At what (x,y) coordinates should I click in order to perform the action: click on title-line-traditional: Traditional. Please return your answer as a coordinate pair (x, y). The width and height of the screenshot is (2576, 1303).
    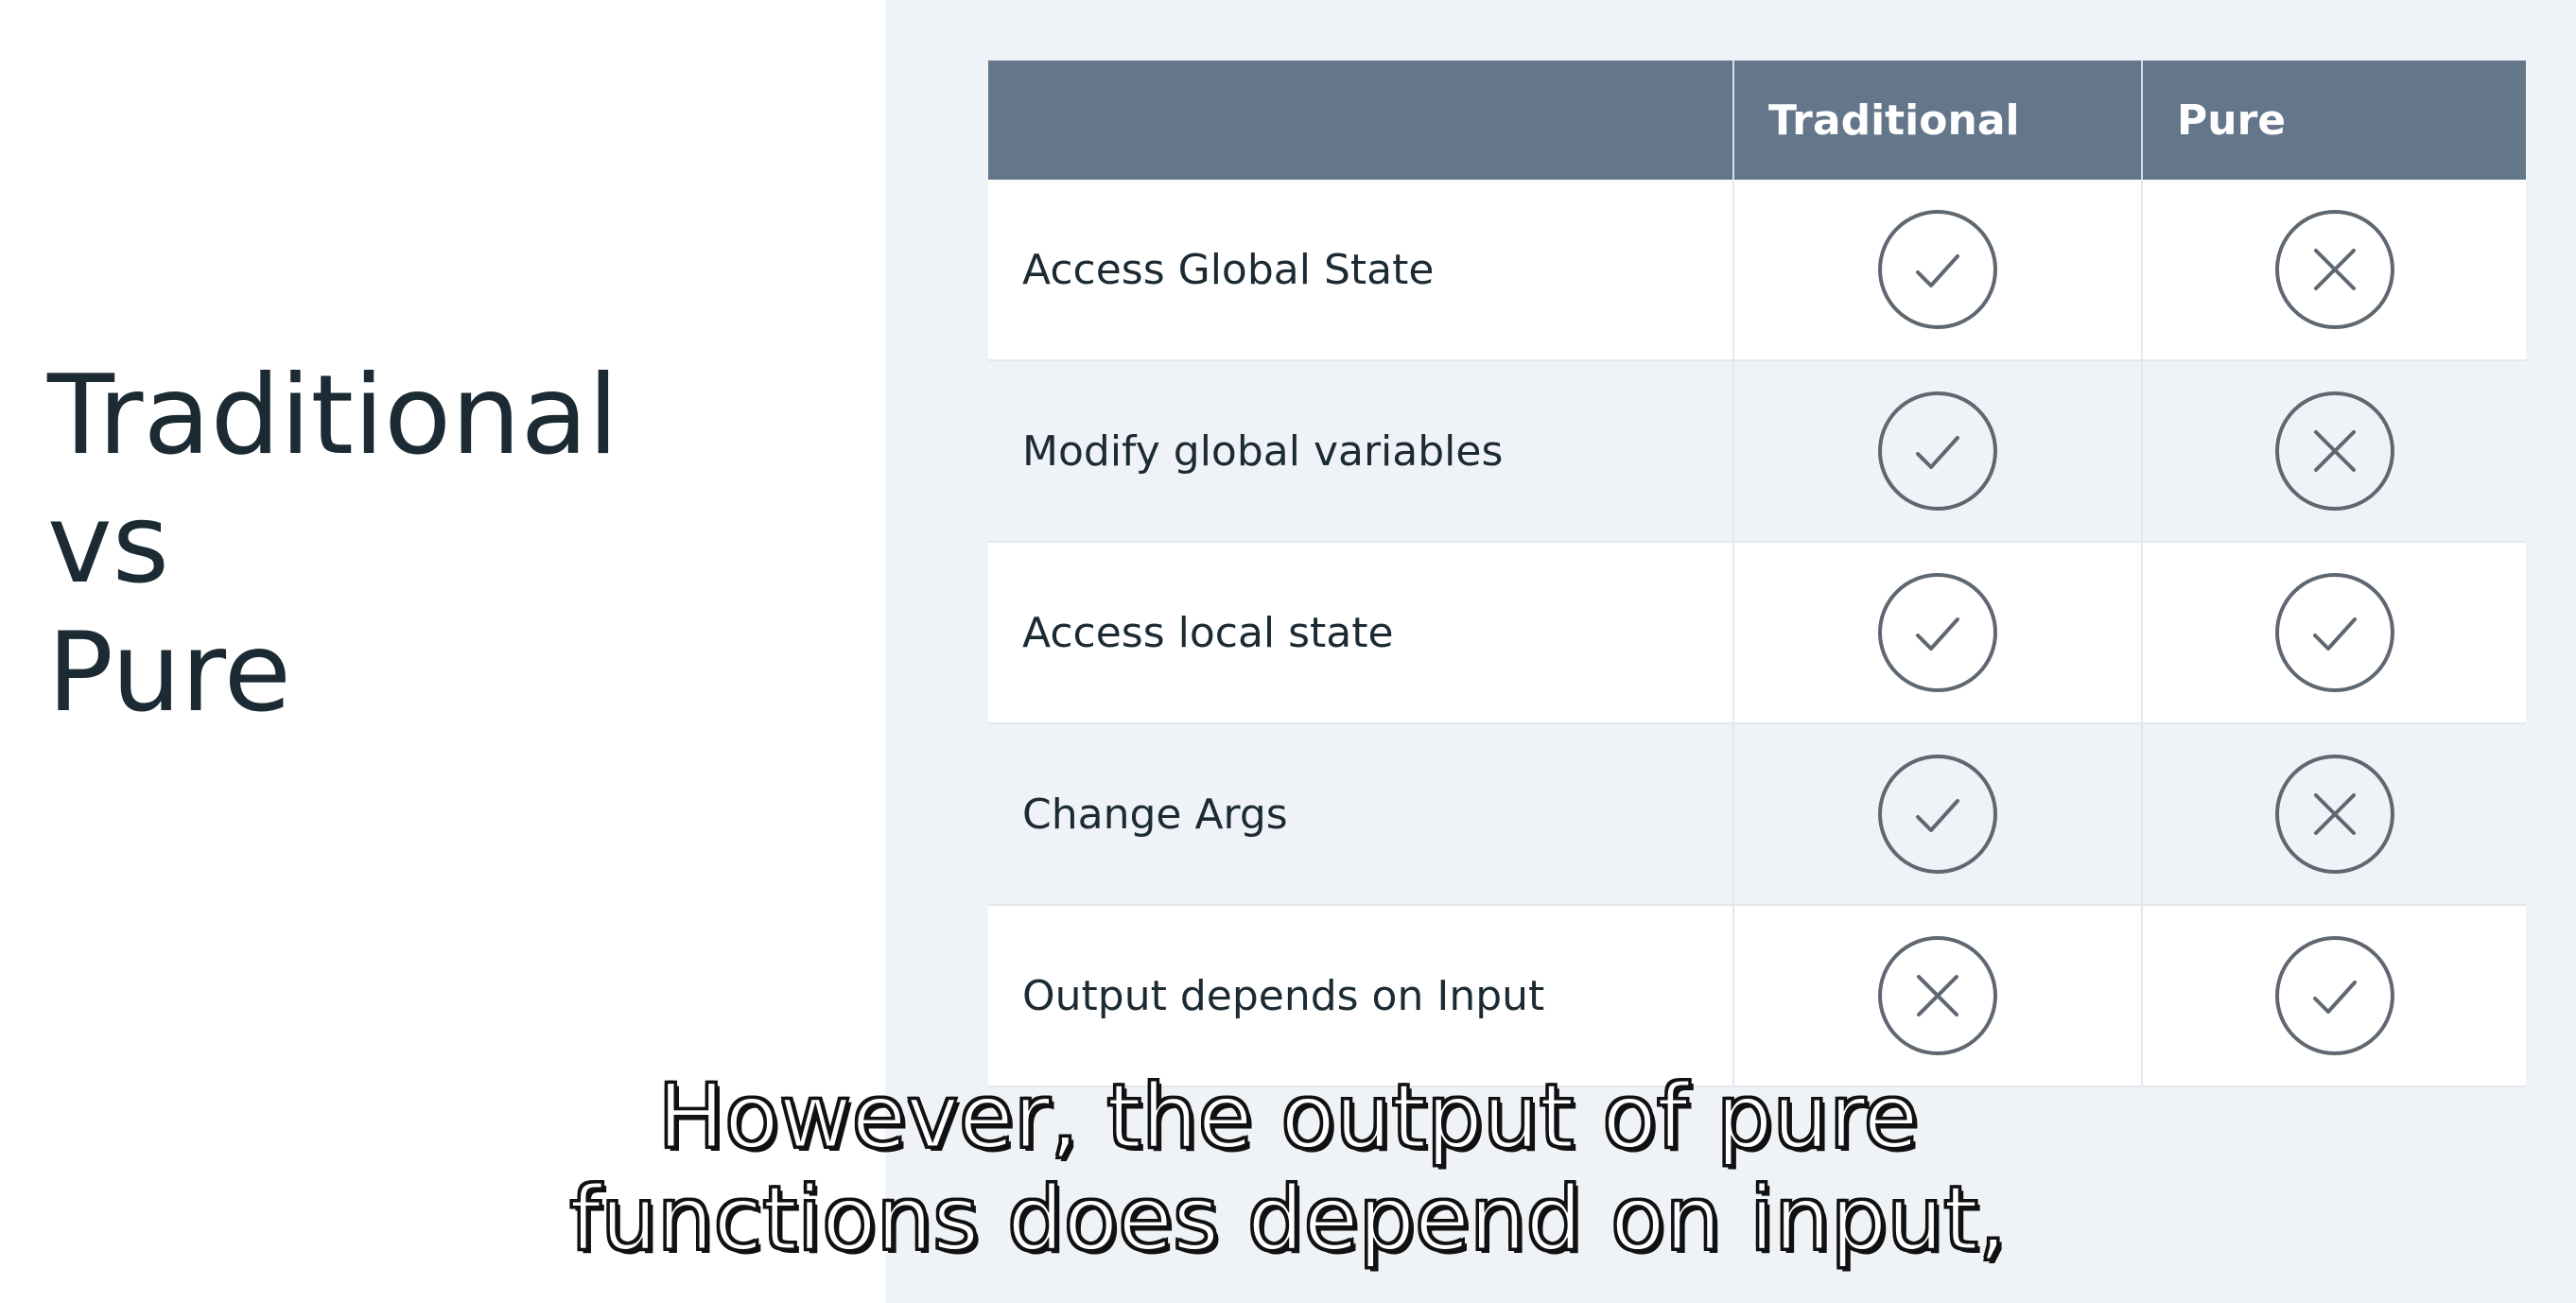
    Looking at the image, I should click on (332, 415).